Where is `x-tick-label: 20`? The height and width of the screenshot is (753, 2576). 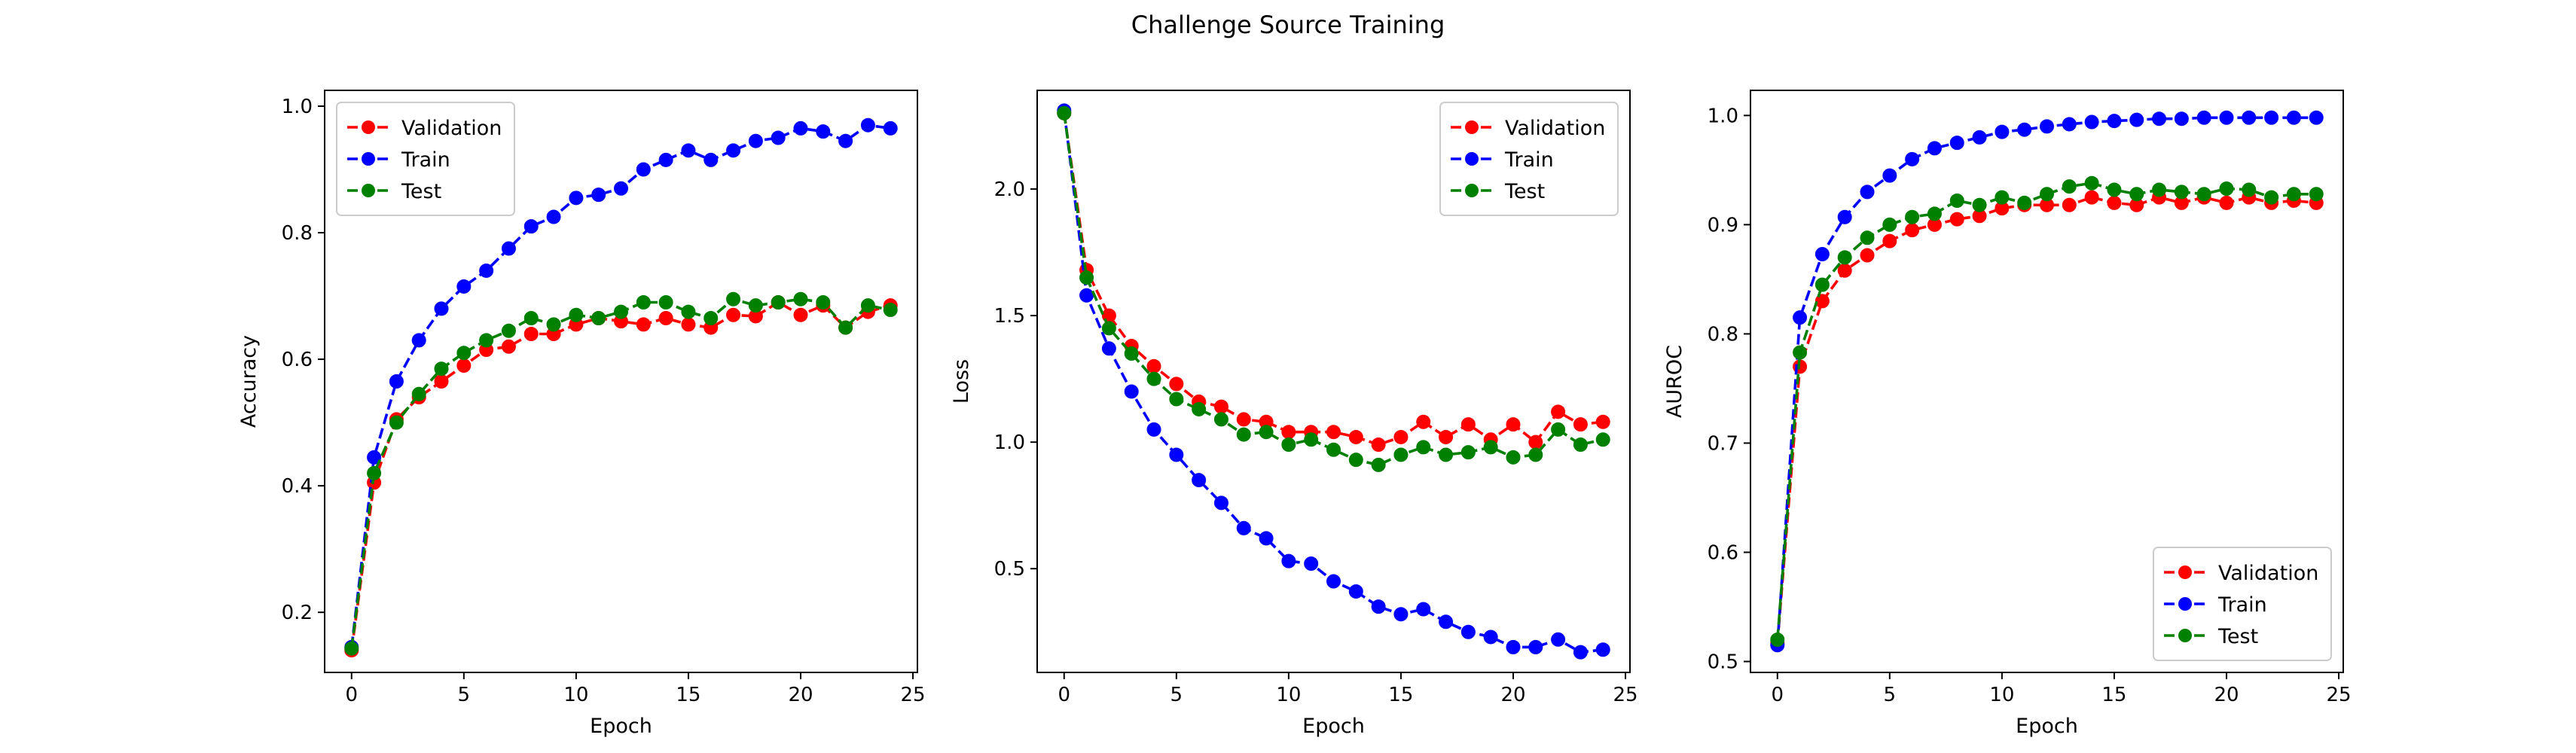
x-tick-label: 20 is located at coordinates (800, 695).